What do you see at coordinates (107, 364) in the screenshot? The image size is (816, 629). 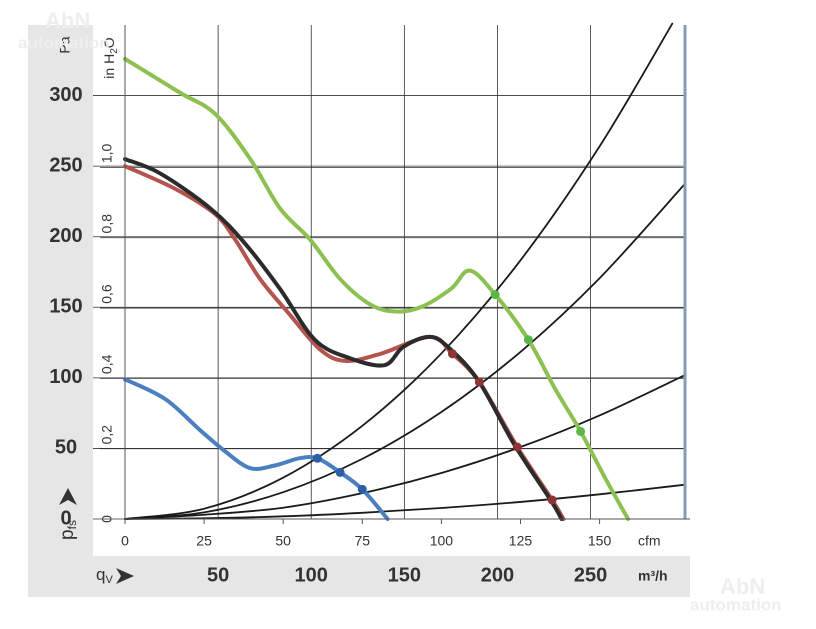 I see `y2-tick-label: 0,4` at bounding box center [107, 364].